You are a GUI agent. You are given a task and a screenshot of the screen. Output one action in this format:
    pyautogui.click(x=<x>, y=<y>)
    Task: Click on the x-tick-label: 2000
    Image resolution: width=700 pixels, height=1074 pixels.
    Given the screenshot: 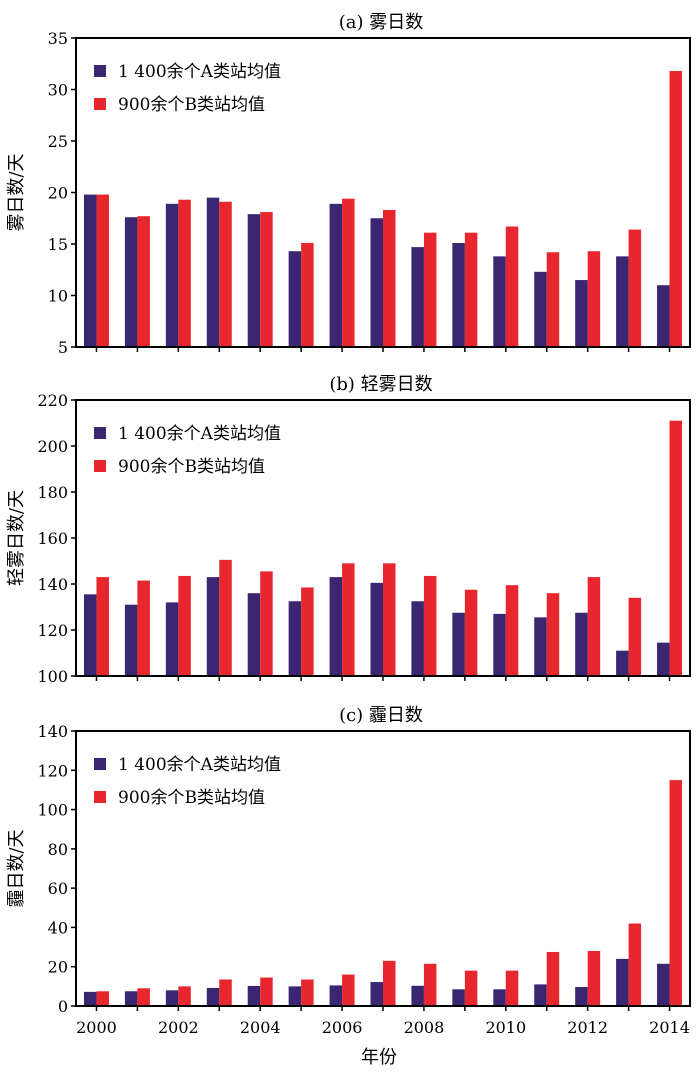 What is the action you would take?
    pyautogui.click(x=96, y=1027)
    